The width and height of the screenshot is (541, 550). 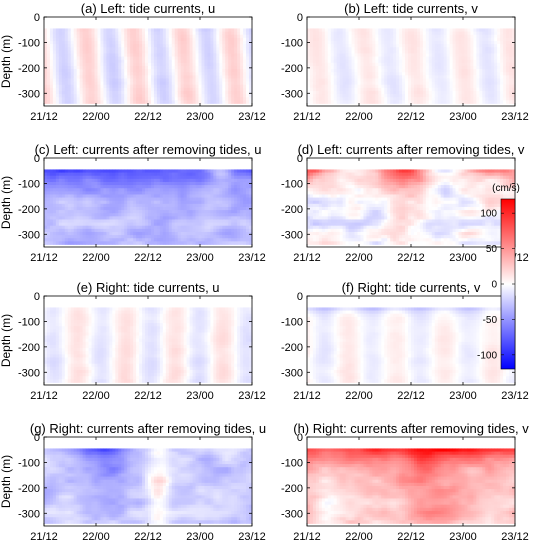 I want to click on panel-title-a: (a) Left: tide currents, u, so click(x=148, y=8).